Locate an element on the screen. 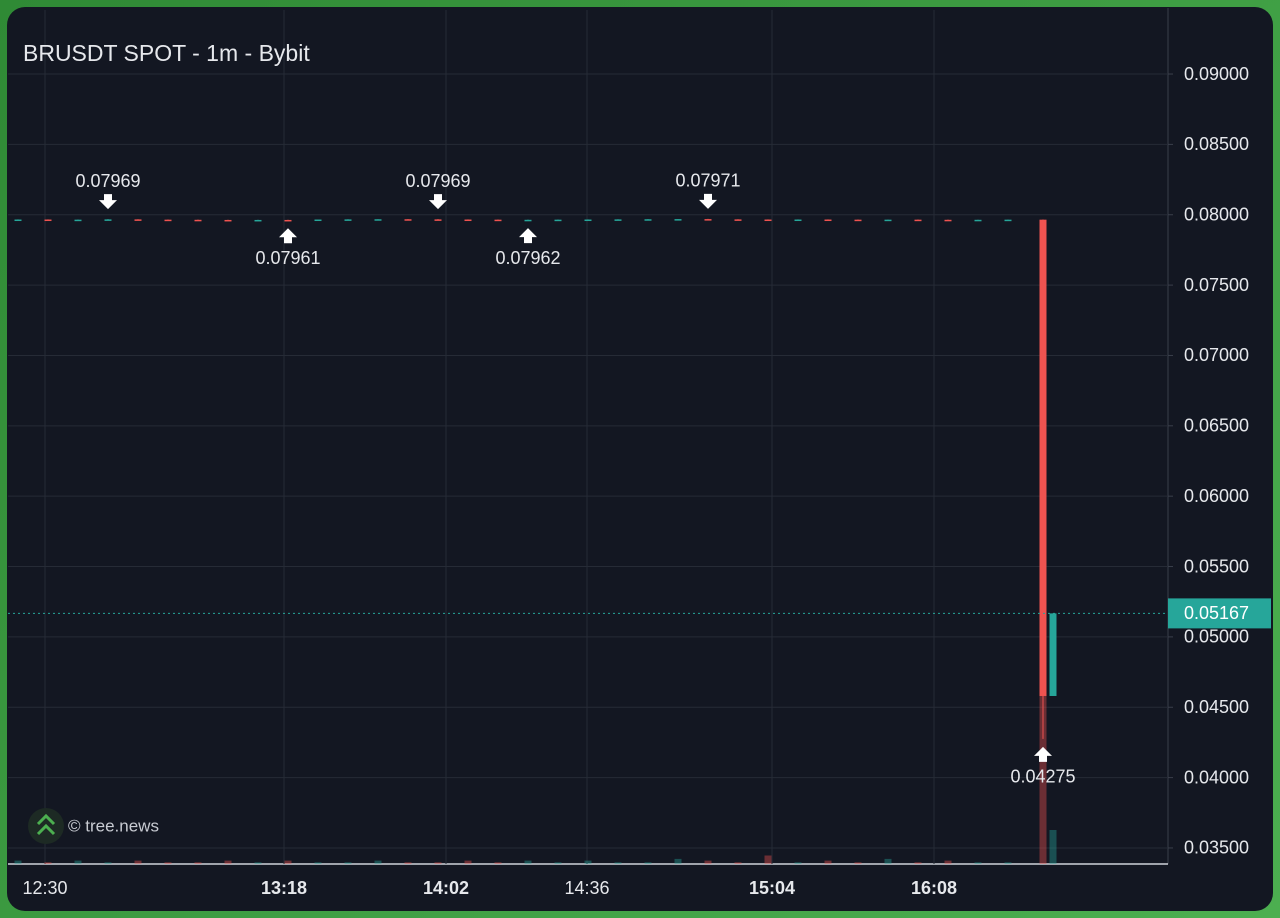 Image resolution: width=1280 pixels, height=918 pixels. annotation-label: 0.04275 is located at coordinates (1042, 777).